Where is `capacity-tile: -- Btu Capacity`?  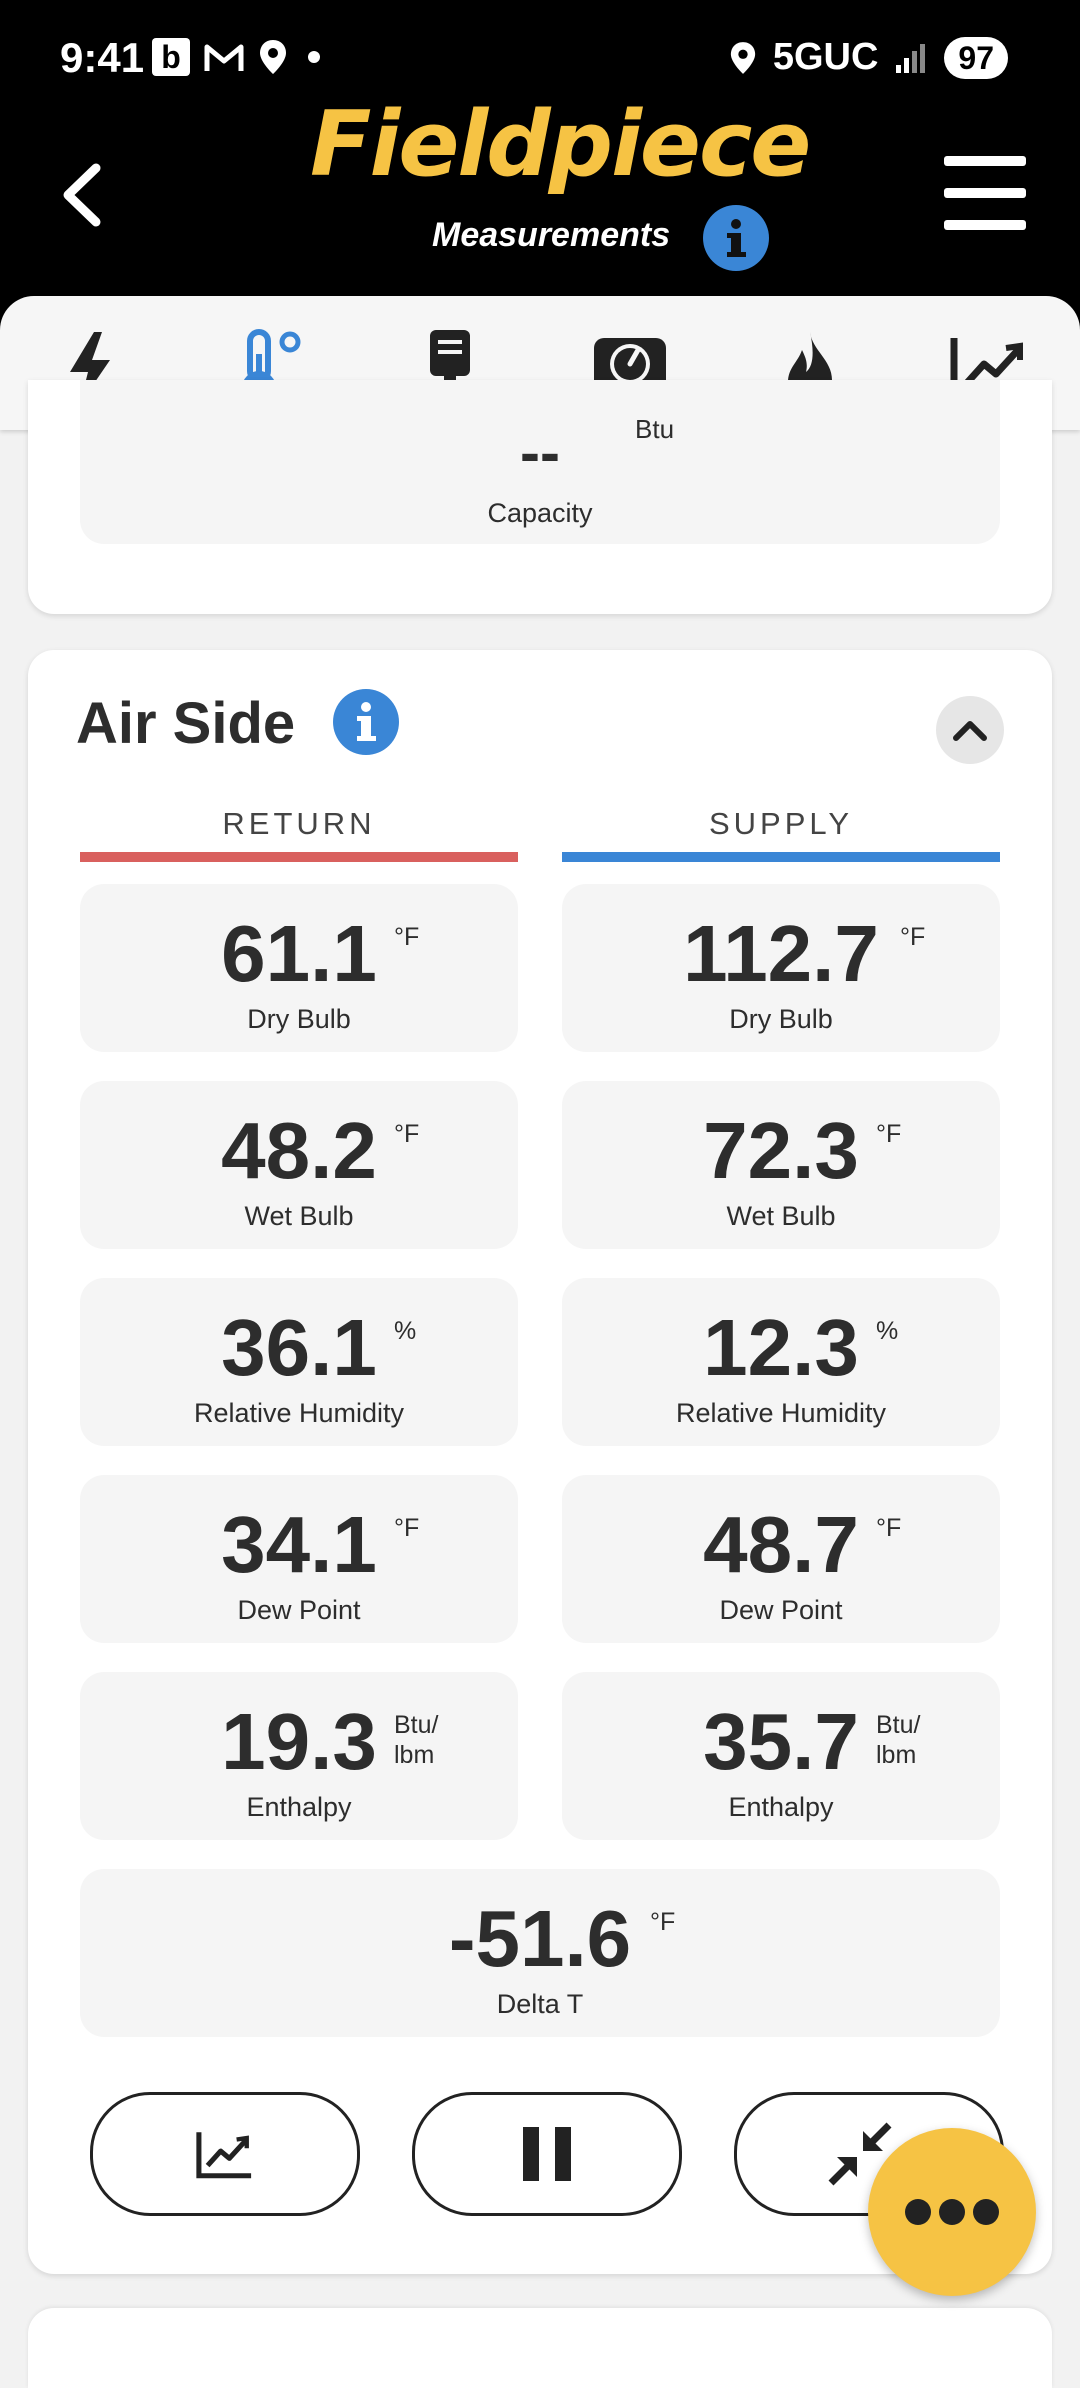
capacity-tile: -- Btu Capacity is located at coordinates (540, 462).